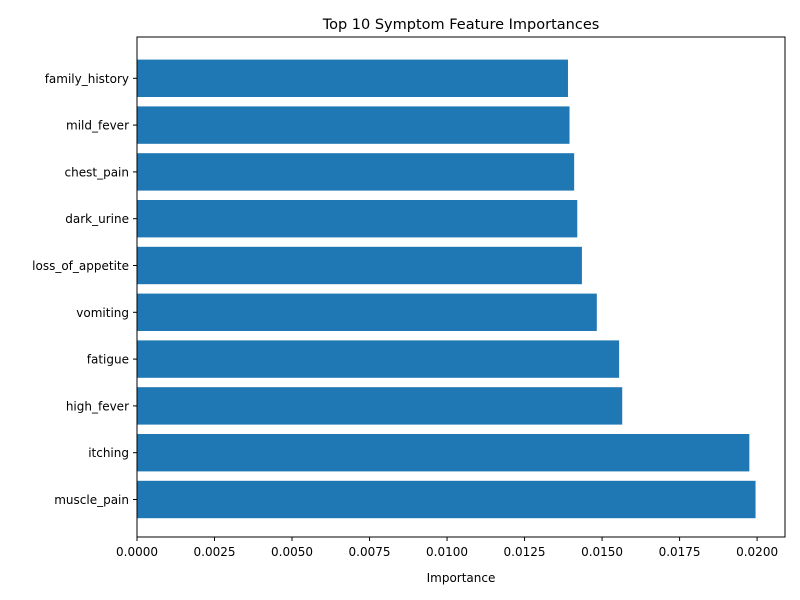 The height and width of the screenshot is (600, 800). What do you see at coordinates (378, 359) in the screenshot?
I see `bar-fatigue` at bounding box center [378, 359].